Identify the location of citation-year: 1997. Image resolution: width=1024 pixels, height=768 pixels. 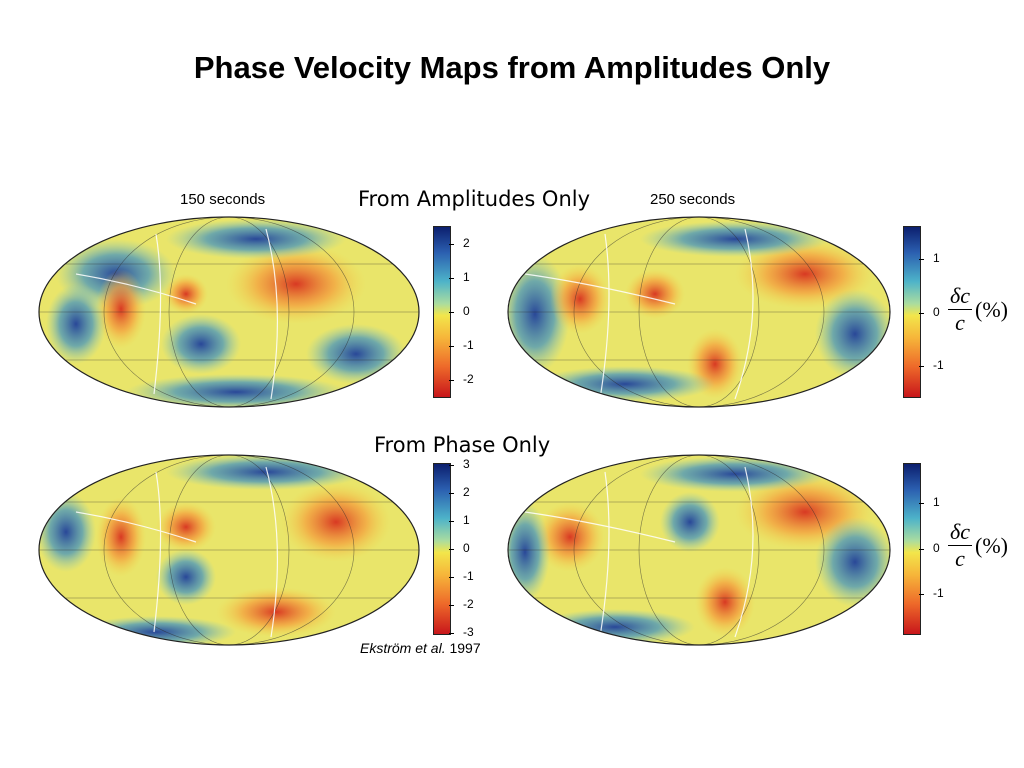
(465, 648).